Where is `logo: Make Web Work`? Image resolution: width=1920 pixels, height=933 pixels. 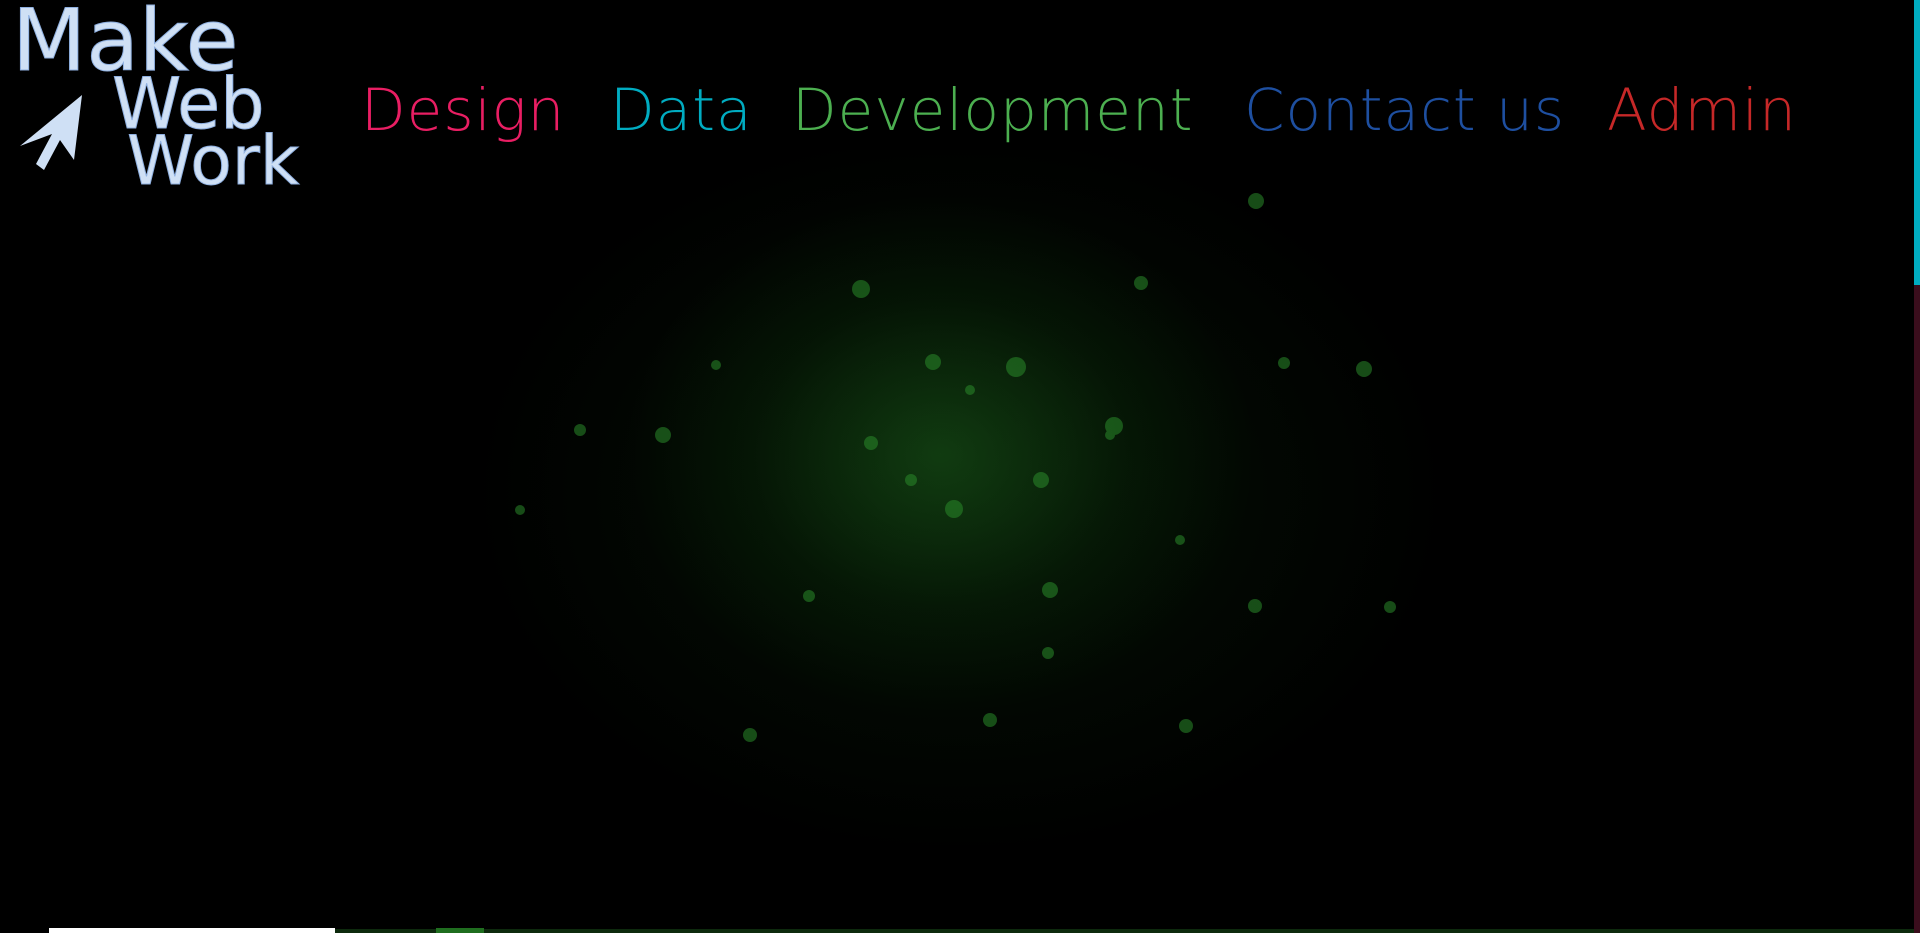
logo: Make Web Work is located at coordinates (172, 95).